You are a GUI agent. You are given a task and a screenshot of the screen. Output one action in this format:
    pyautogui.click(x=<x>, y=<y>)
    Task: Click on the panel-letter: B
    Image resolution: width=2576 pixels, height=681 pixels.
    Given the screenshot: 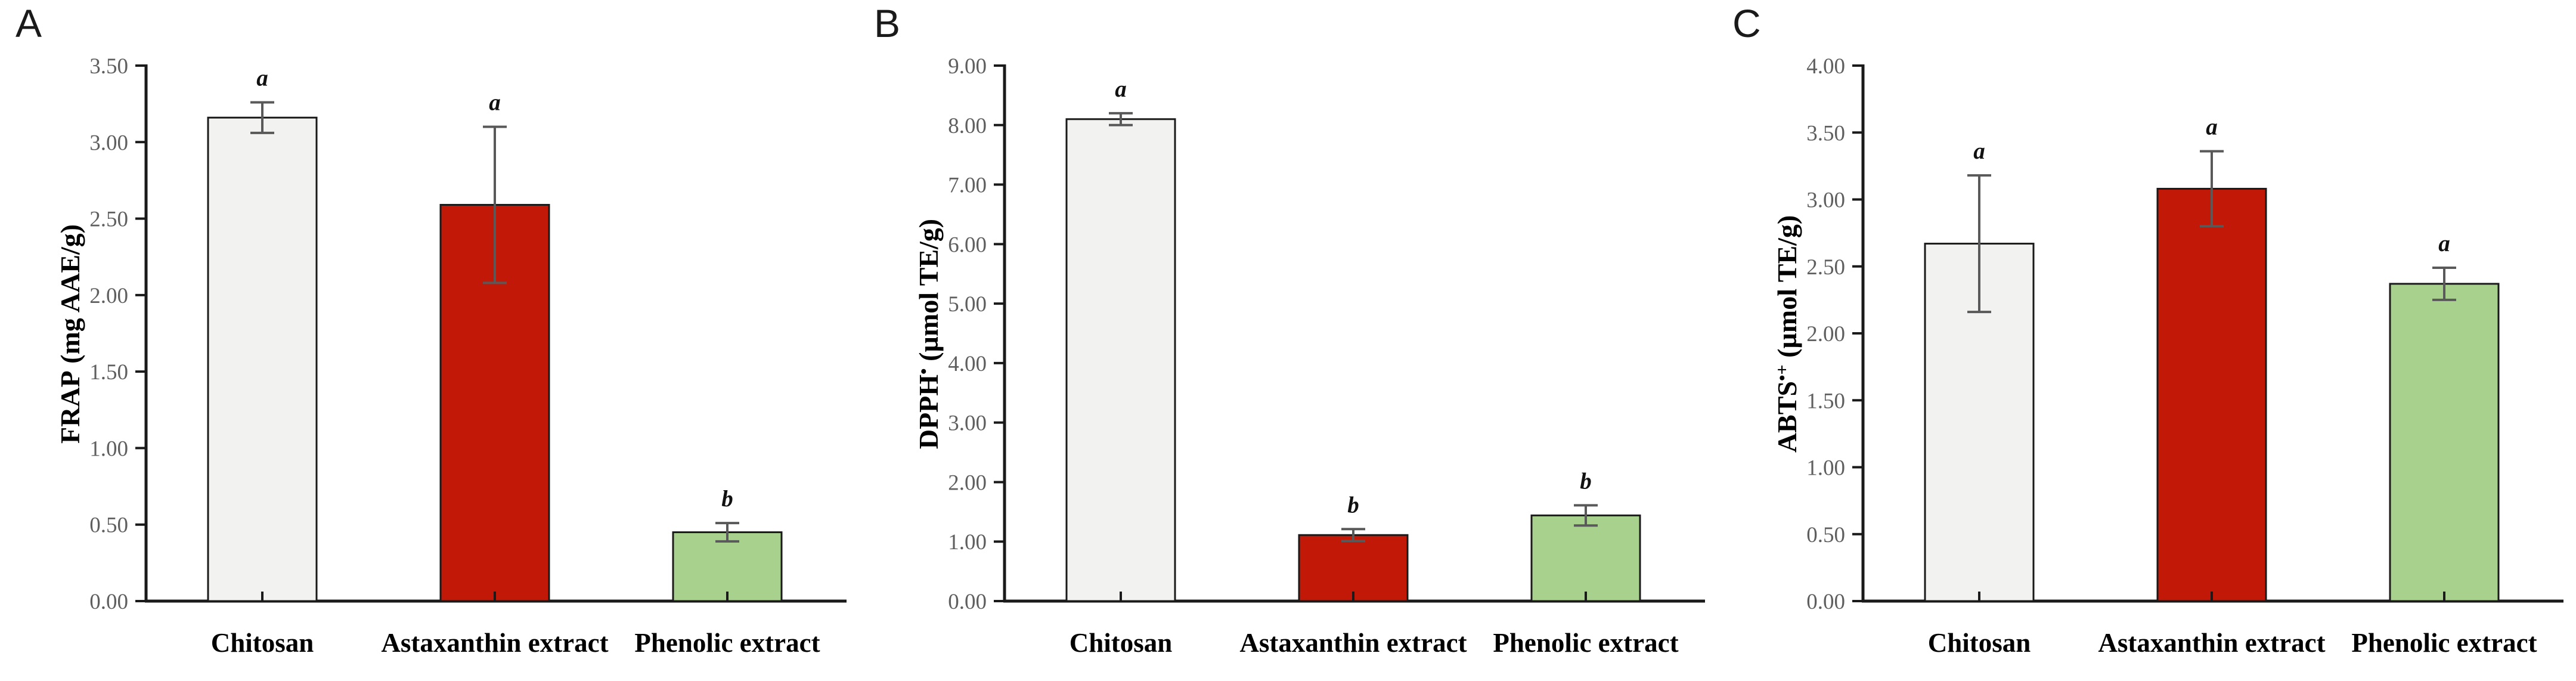 What is the action you would take?
    pyautogui.click(x=887, y=23)
    